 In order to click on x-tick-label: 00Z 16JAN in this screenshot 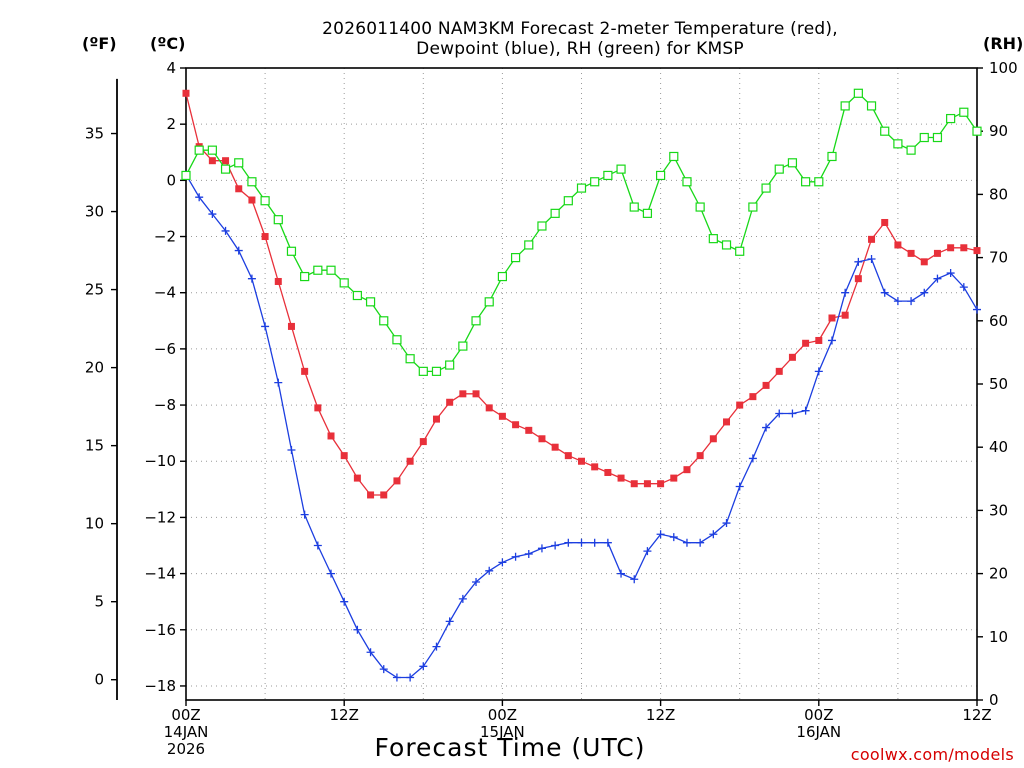, I will do `click(819, 724)`.